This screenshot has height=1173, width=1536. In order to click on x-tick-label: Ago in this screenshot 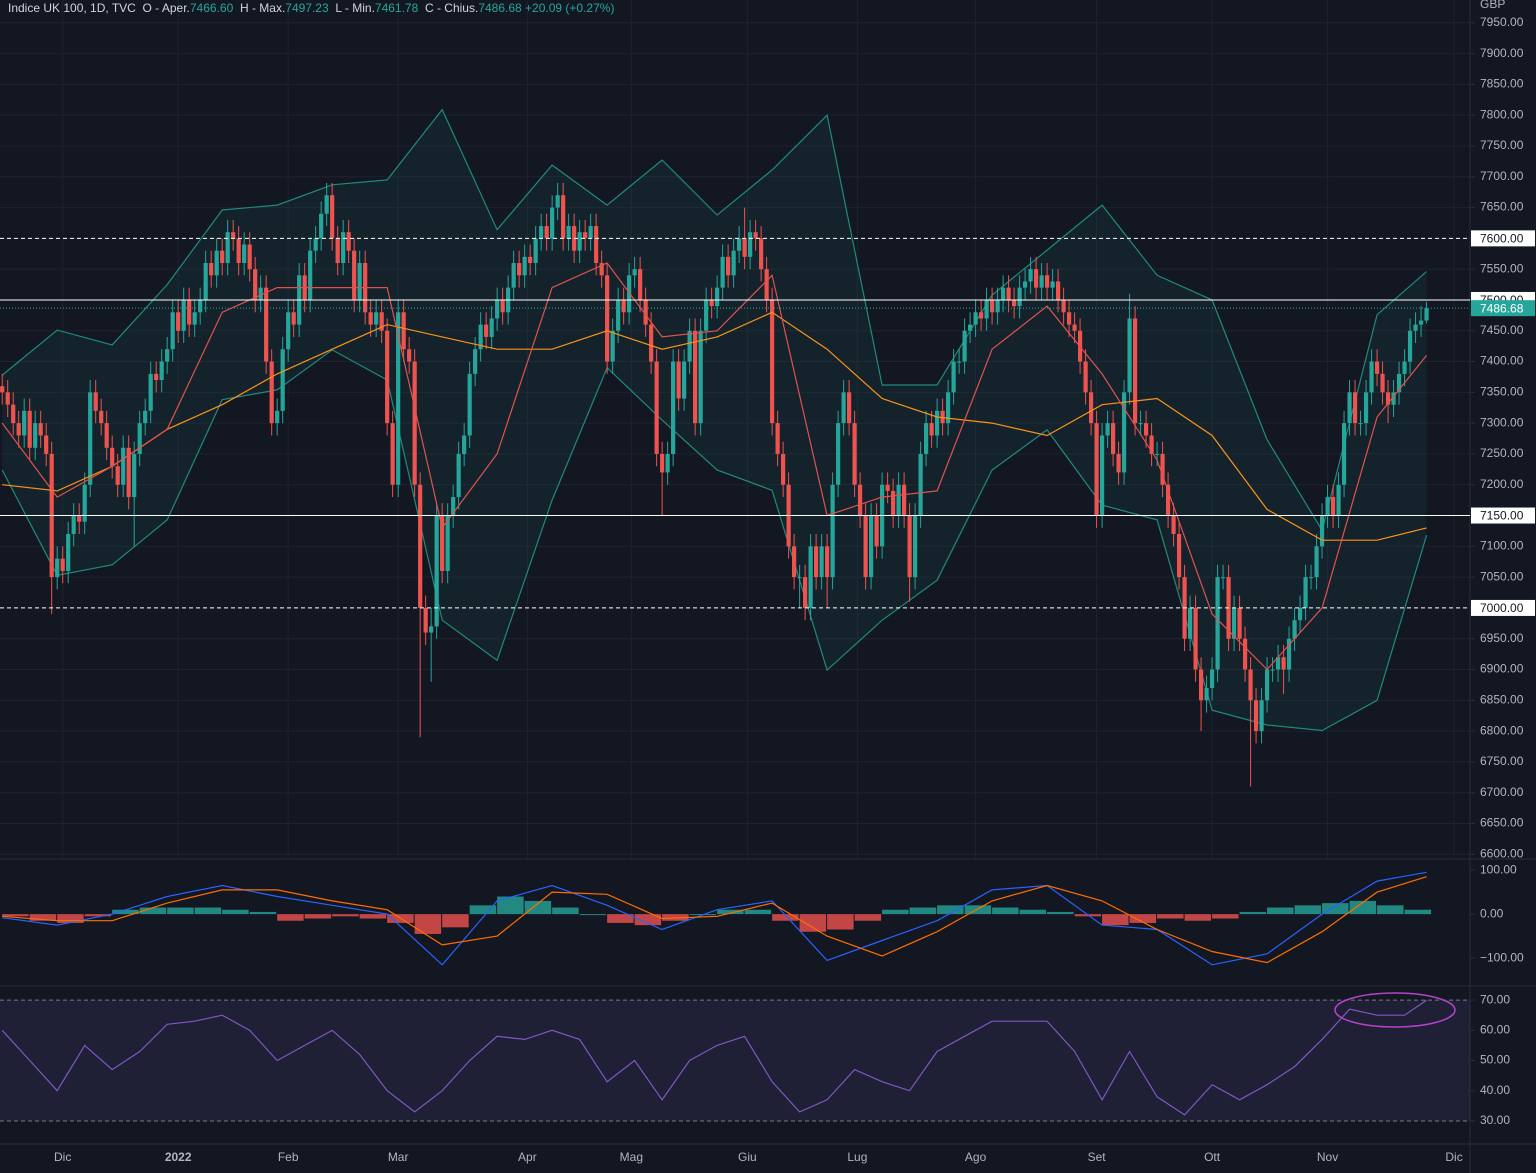, I will do `click(976, 1157)`.